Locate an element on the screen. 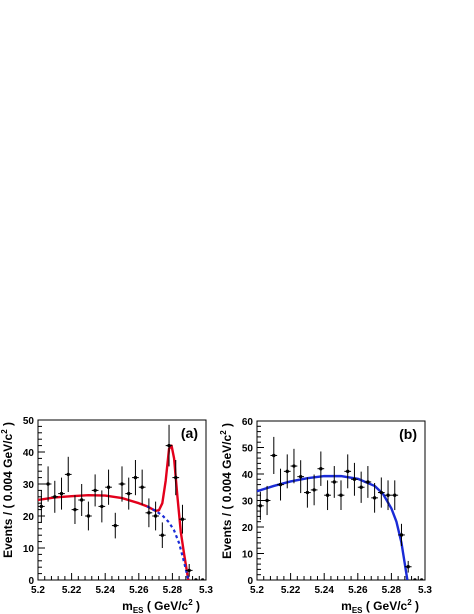 The height and width of the screenshot is (614, 474). x-tick-label: 5.3 is located at coordinates (206, 590).